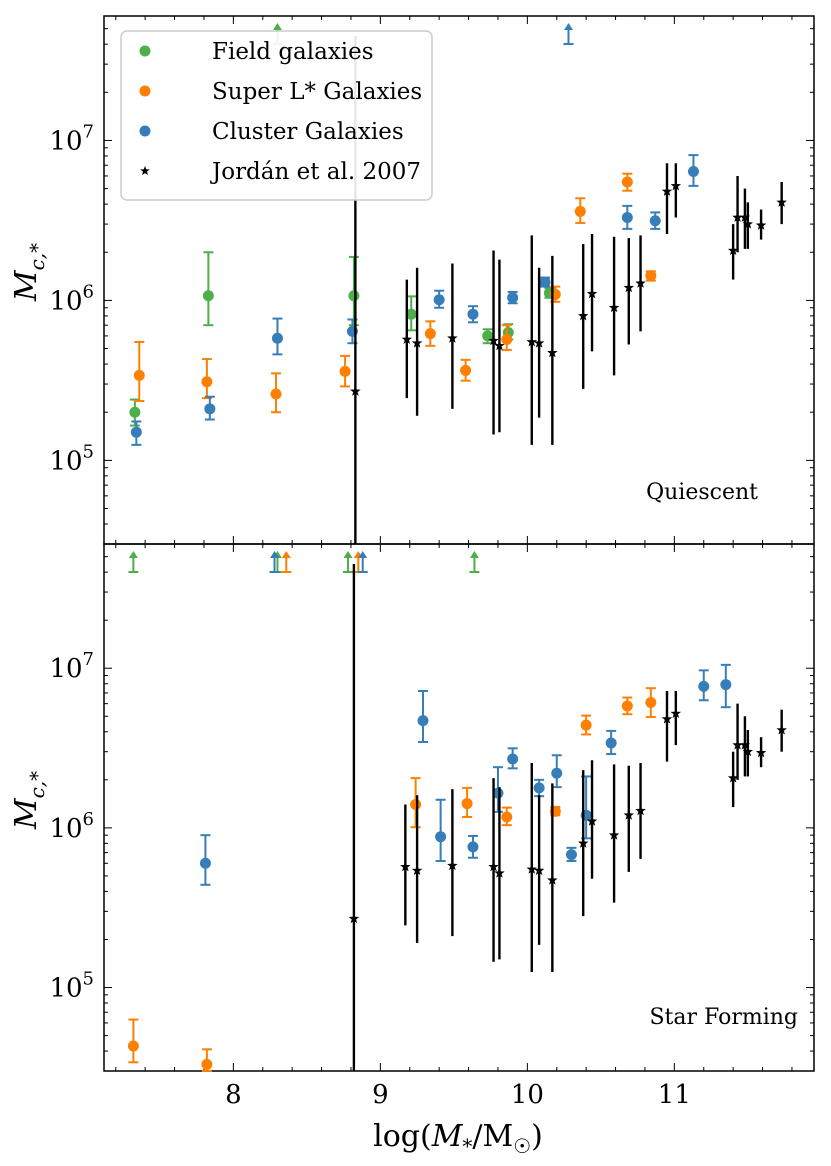  I want to click on series-super-l-galaxies, so click(395, 293).